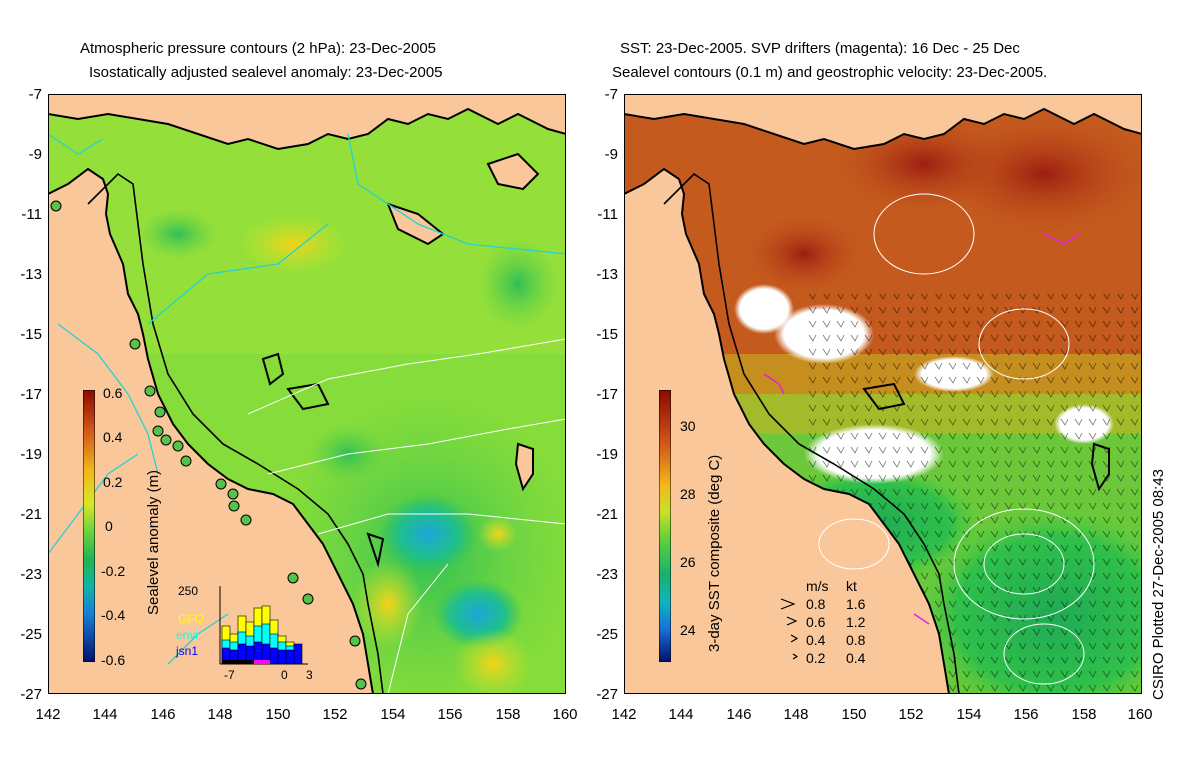 Image resolution: width=1200 pixels, height=780 pixels. What do you see at coordinates (113, 393) in the screenshot?
I see `colorbar-tick: 0.6` at bounding box center [113, 393].